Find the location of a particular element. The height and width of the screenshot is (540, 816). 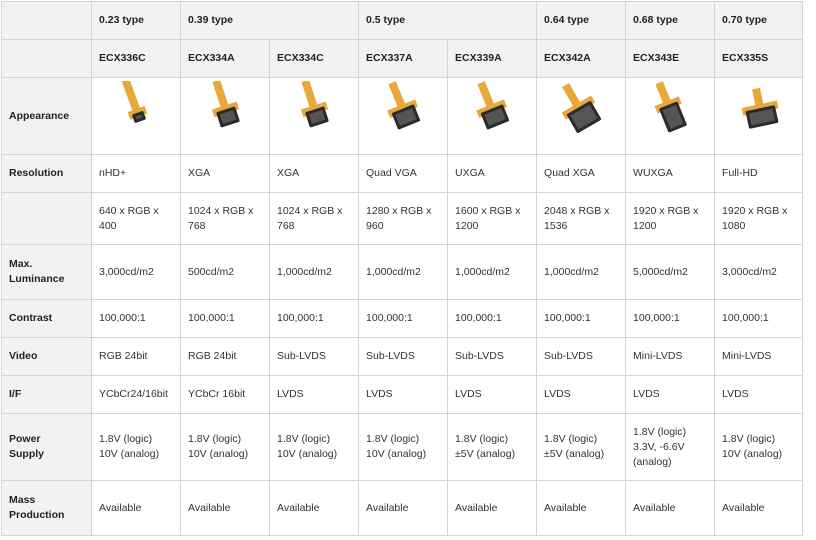

corner-cell is located at coordinates (46, 58).